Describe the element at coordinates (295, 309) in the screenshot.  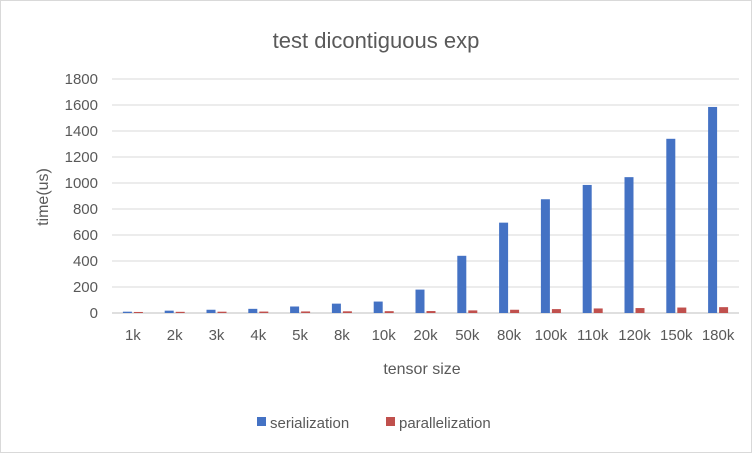
I see `bar-serialization-5k` at that location.